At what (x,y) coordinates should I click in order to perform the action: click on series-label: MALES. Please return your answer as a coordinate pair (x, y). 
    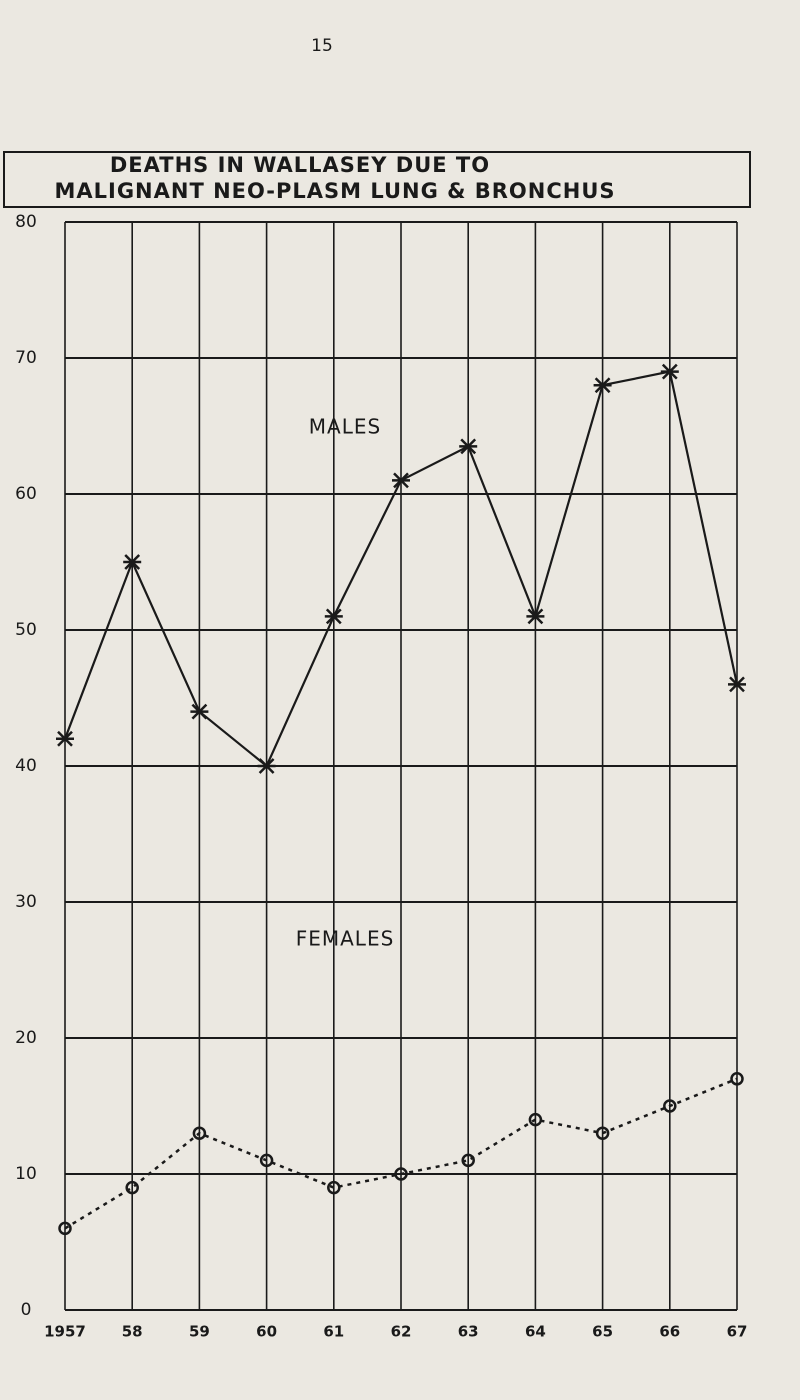
    Looking at the image, I should click on (345, 427).